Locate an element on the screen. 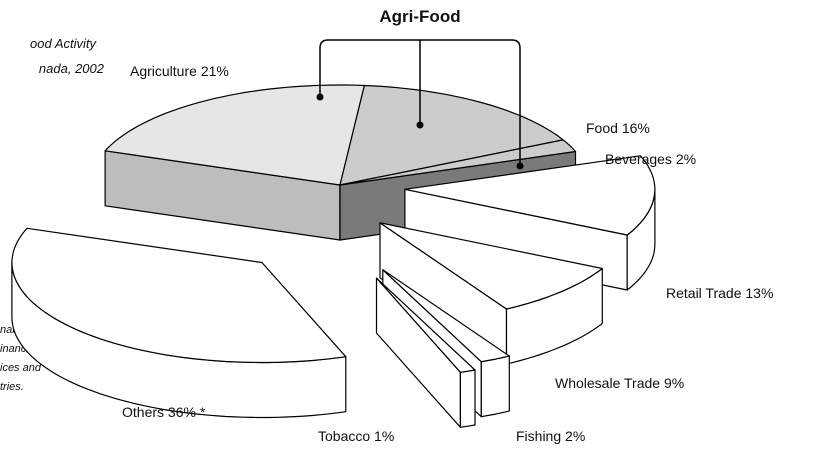 Image resolution: width=830 pixels, height=449 pixels. category-name: Tobacco is located at coordinates (344, 436).